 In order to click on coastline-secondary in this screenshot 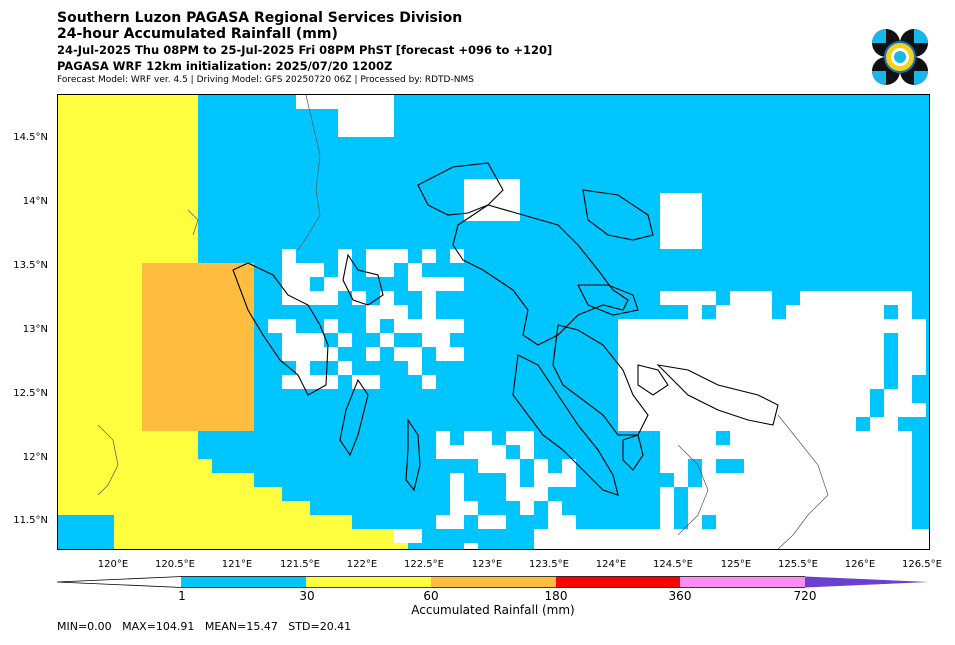, I will do `click(108, 460)`.